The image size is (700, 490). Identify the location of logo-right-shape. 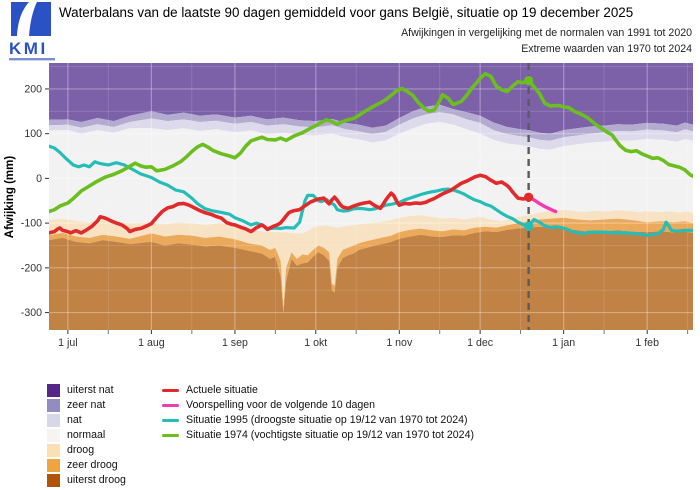
(40, 19).